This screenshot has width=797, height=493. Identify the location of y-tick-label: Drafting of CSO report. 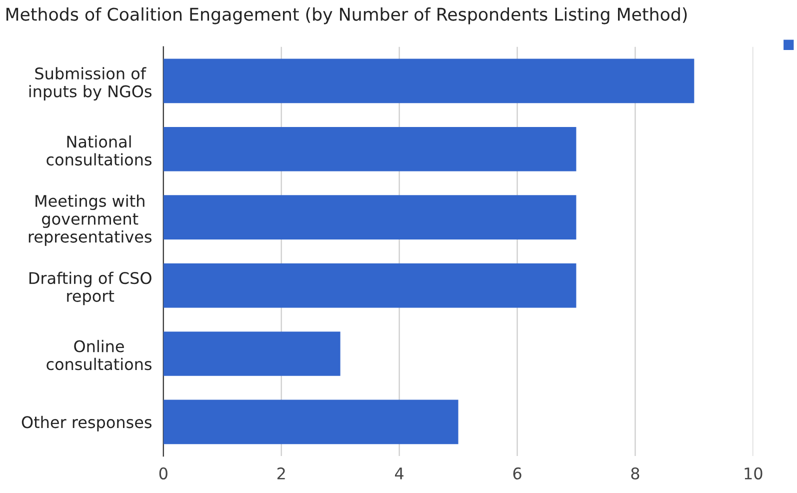
(90, 289).